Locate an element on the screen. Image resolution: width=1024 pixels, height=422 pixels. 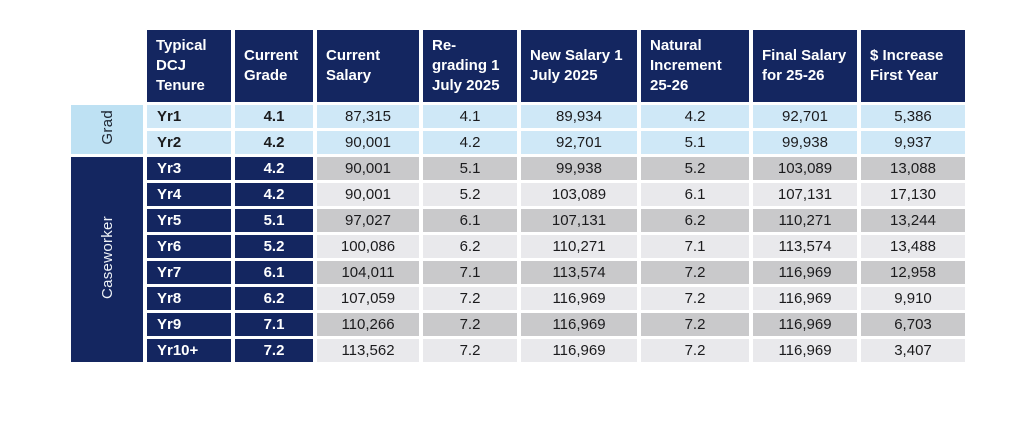
tenure-cell: Yr4 is located at coordinates (189, 194).